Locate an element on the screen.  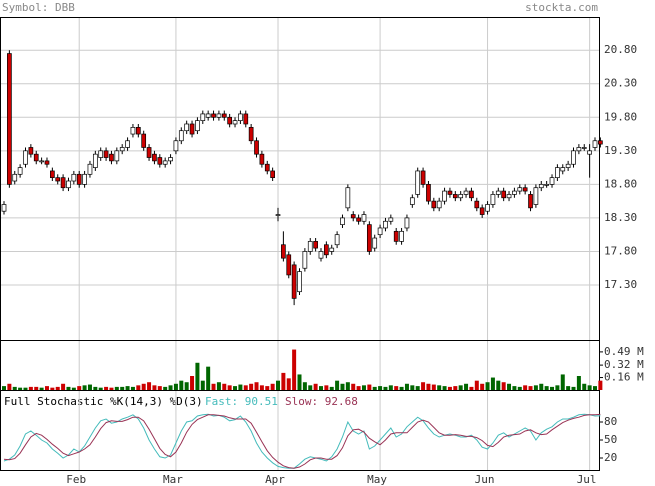
legend-label: Fast: 90.51 is located at coordinates (241, 401).